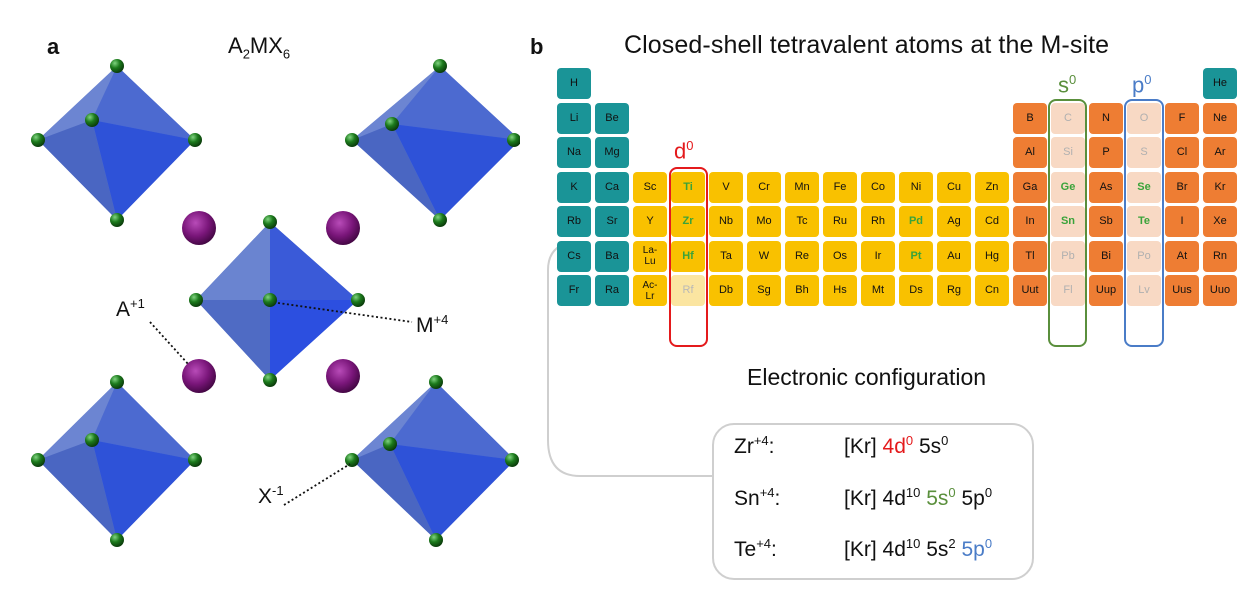 The width and height of the screenshot is (1248, 615). What do you see at coordinates (116, 461) in the screenshot?
I see `octahedron-bottom-left` at bounding box center [116, 461].